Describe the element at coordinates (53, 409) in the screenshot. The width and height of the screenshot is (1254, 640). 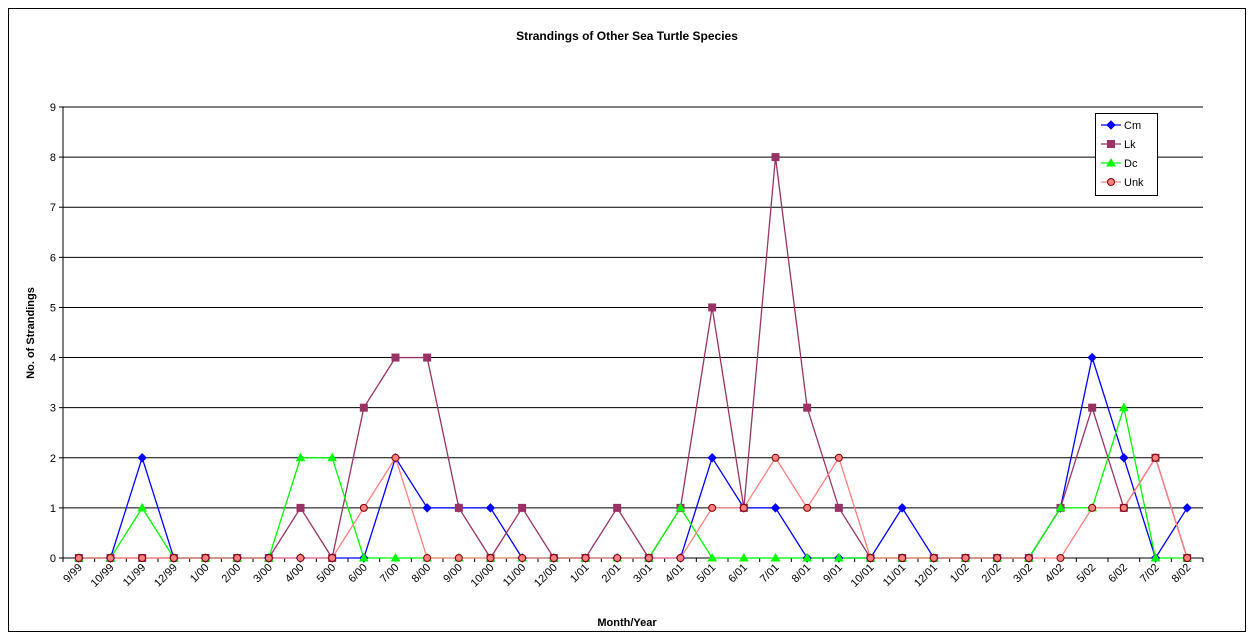
I see `y-tick-label: 3` at that location.